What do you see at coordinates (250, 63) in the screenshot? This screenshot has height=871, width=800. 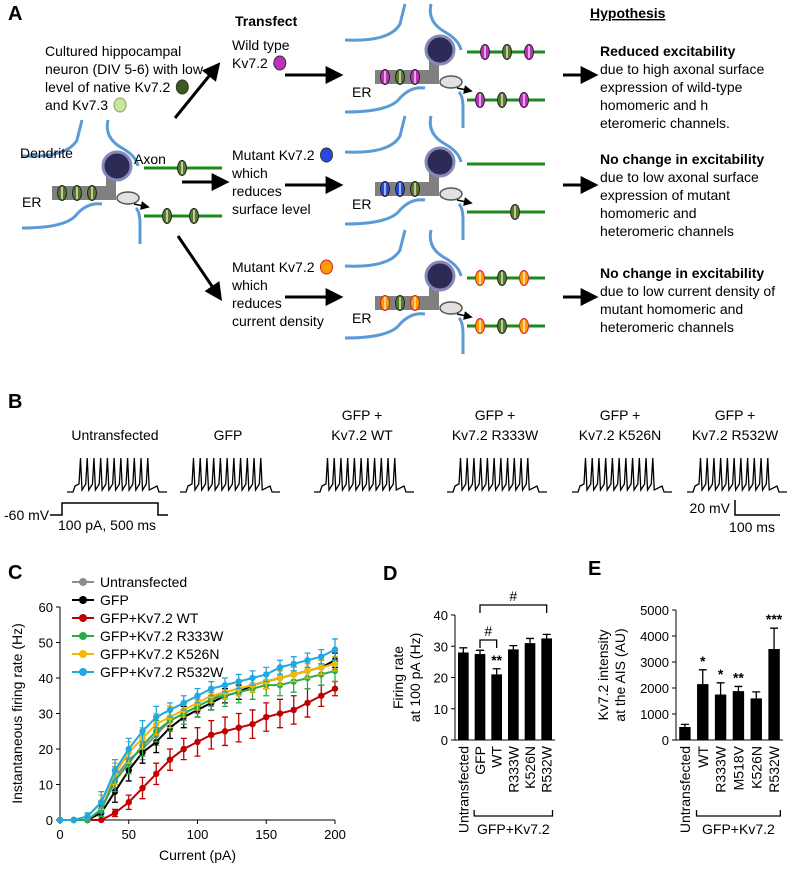 I see `transfect-line: Kv7.2` at bounding box center [250, 63].